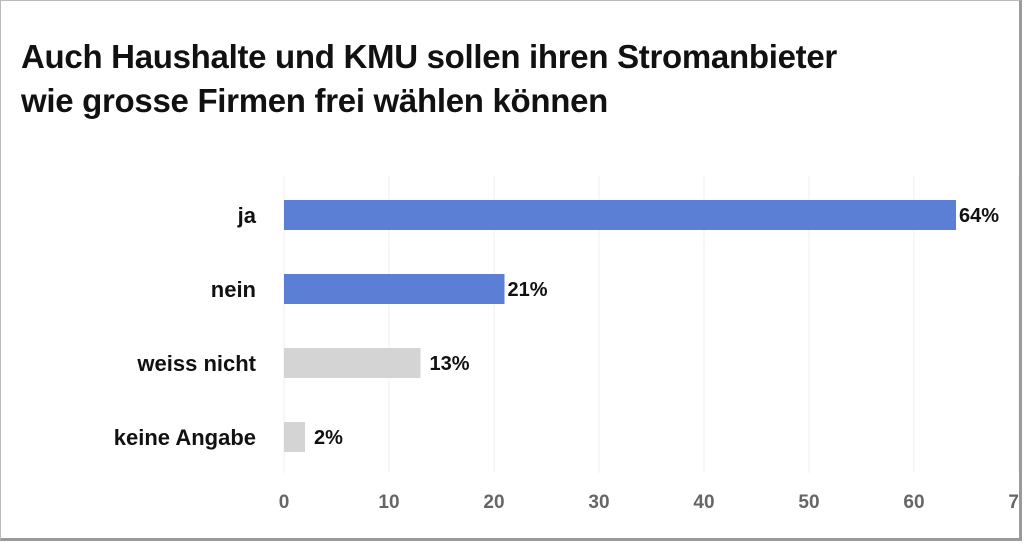 Image resolution: width=1024 pixels, height=543 pixels. What do you see at coordinates (450, 364) in the screenshot?
I see `data-label: 13%` at bounding box center [450, 364].